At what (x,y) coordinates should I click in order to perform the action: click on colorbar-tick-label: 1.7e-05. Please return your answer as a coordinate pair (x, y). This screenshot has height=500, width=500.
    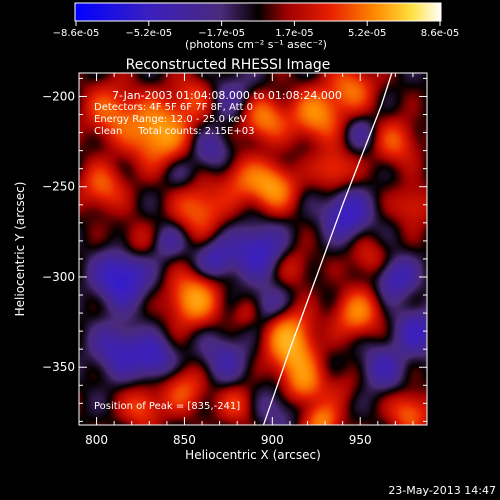
    Looking at the image, I should click on (294, 33).